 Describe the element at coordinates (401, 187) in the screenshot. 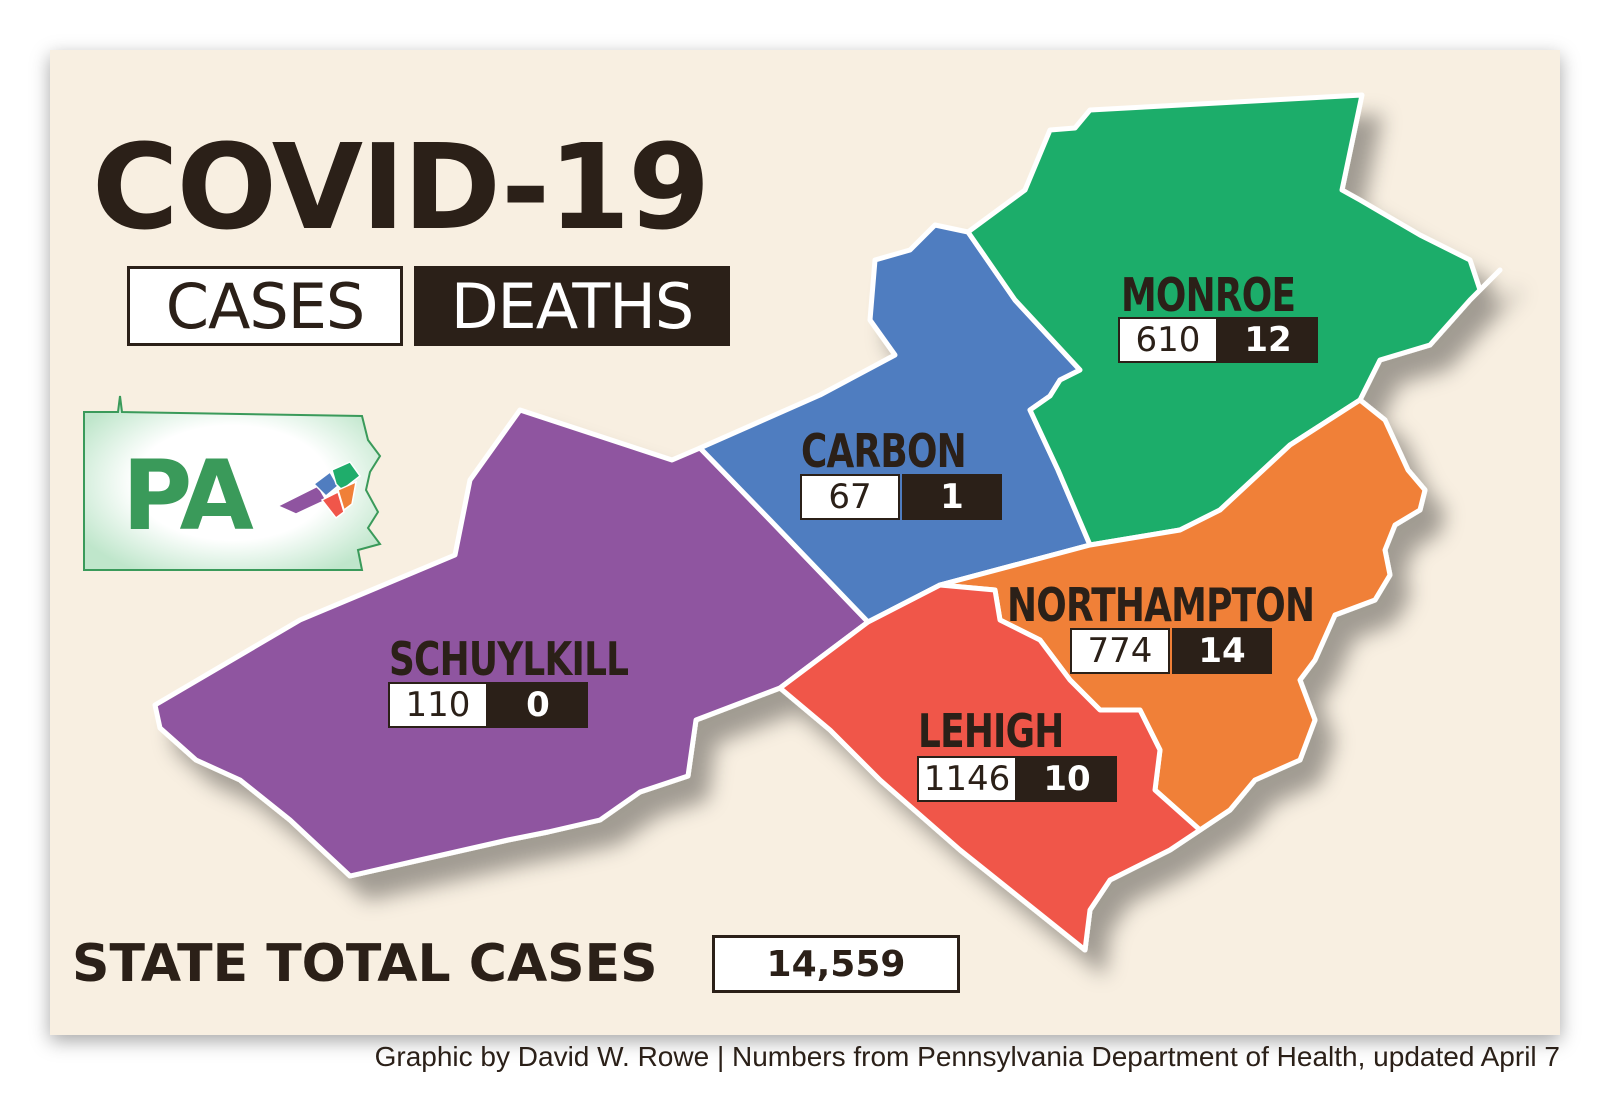

I see `page-title: COVID-19` at that location.